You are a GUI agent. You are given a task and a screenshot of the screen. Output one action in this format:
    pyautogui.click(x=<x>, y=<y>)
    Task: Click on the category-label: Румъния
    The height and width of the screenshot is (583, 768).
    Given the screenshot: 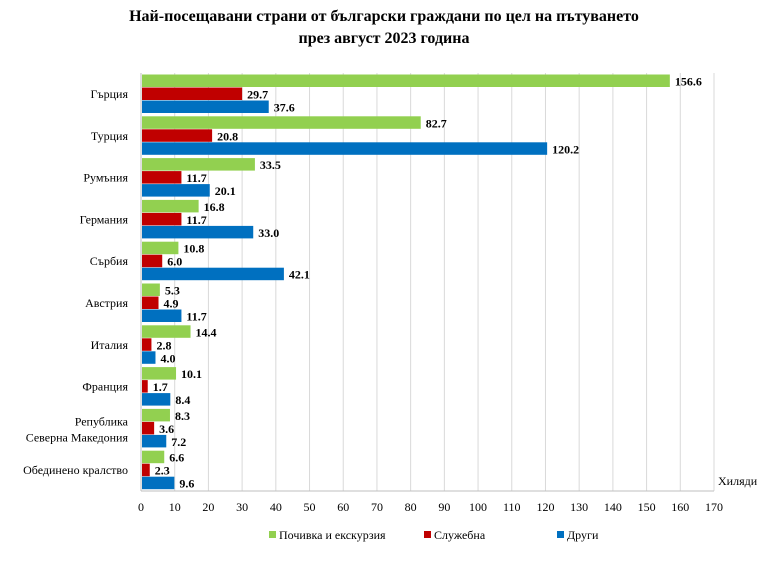 What is the action you would take?
    pyautogui.click(x=105, y=178)
    